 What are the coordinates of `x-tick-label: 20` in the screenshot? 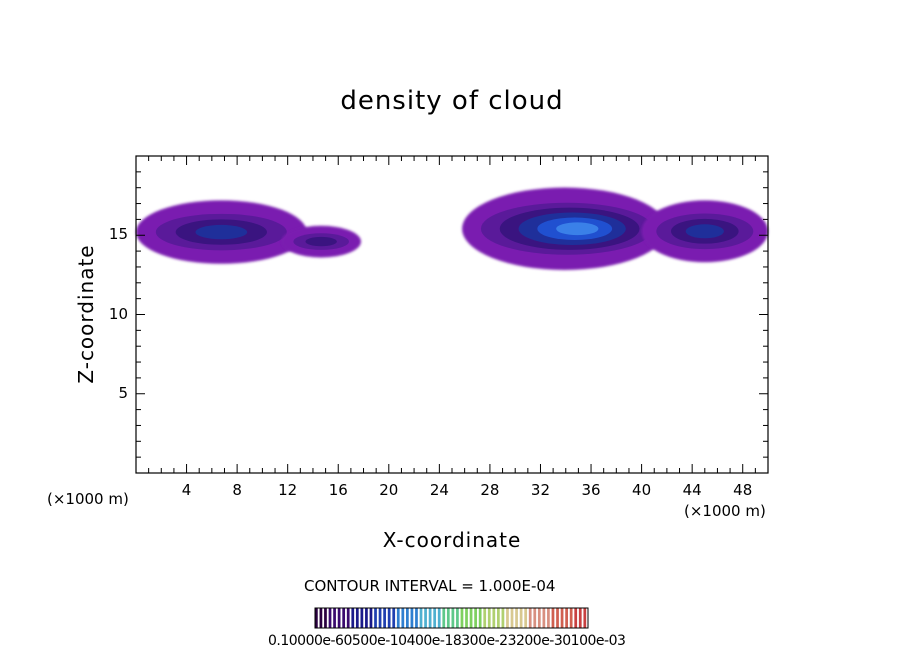 It's located at (389, 490).